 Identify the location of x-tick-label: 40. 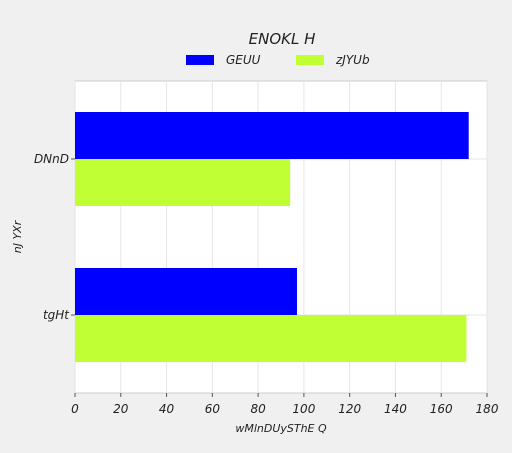
(167, 409).